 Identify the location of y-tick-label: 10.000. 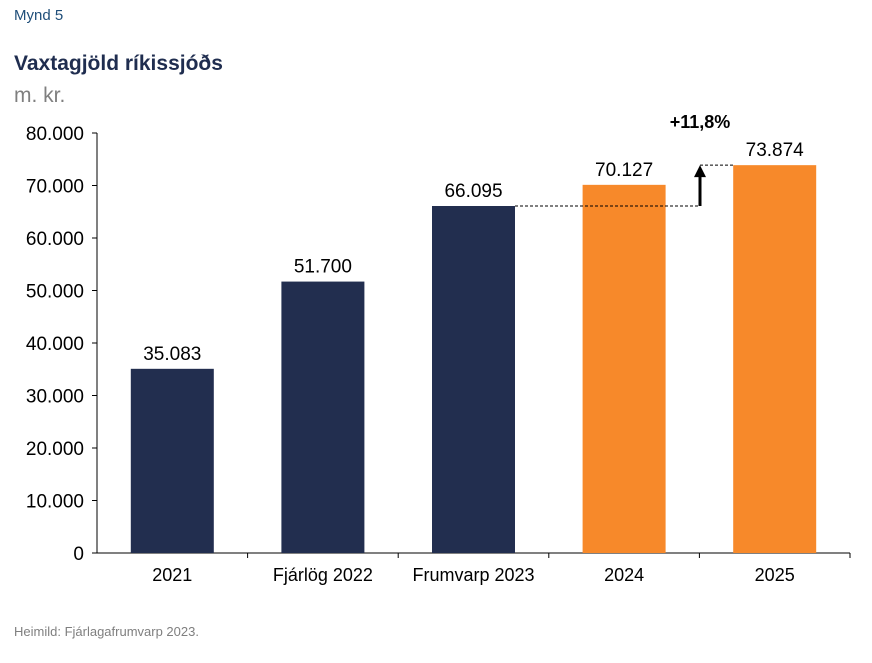
(55, 502).